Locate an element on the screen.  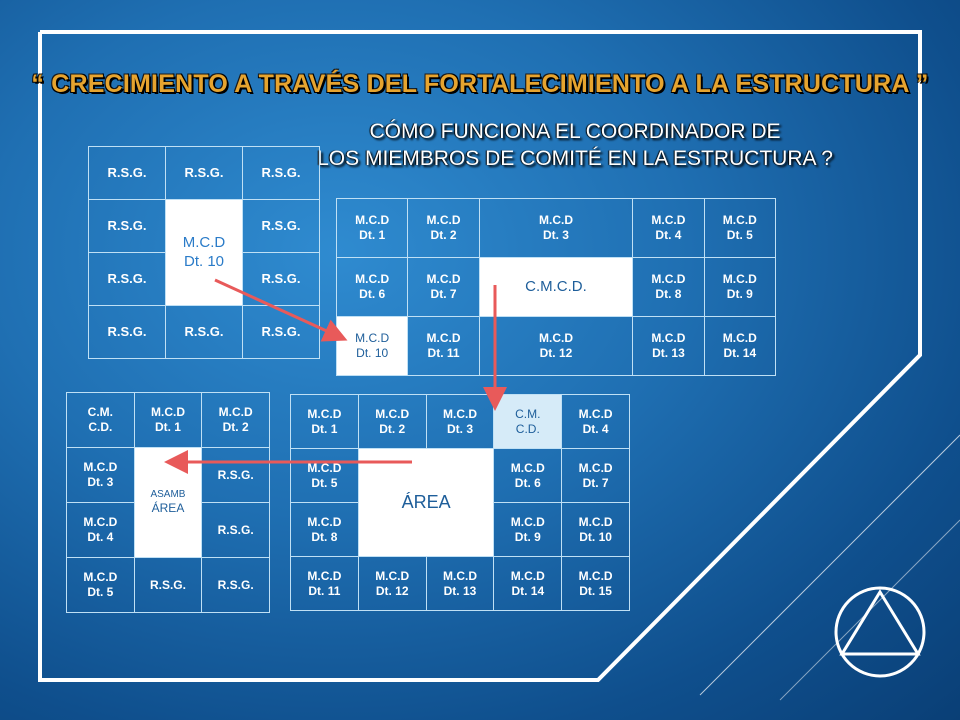
table-row: M.C.D Dt. 5 R.S.G. R.S.G. is located at coordinates (168, 585).